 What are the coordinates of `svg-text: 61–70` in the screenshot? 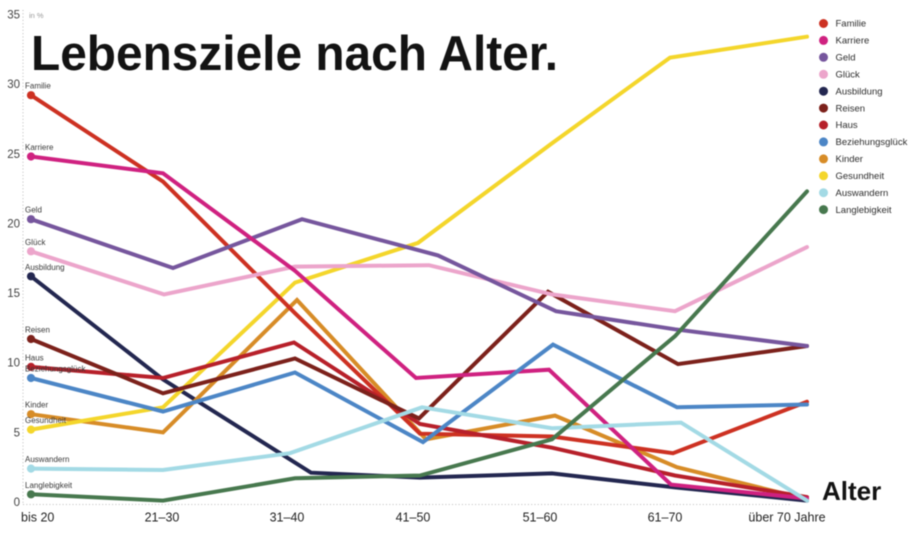 It's located at (665, 518).